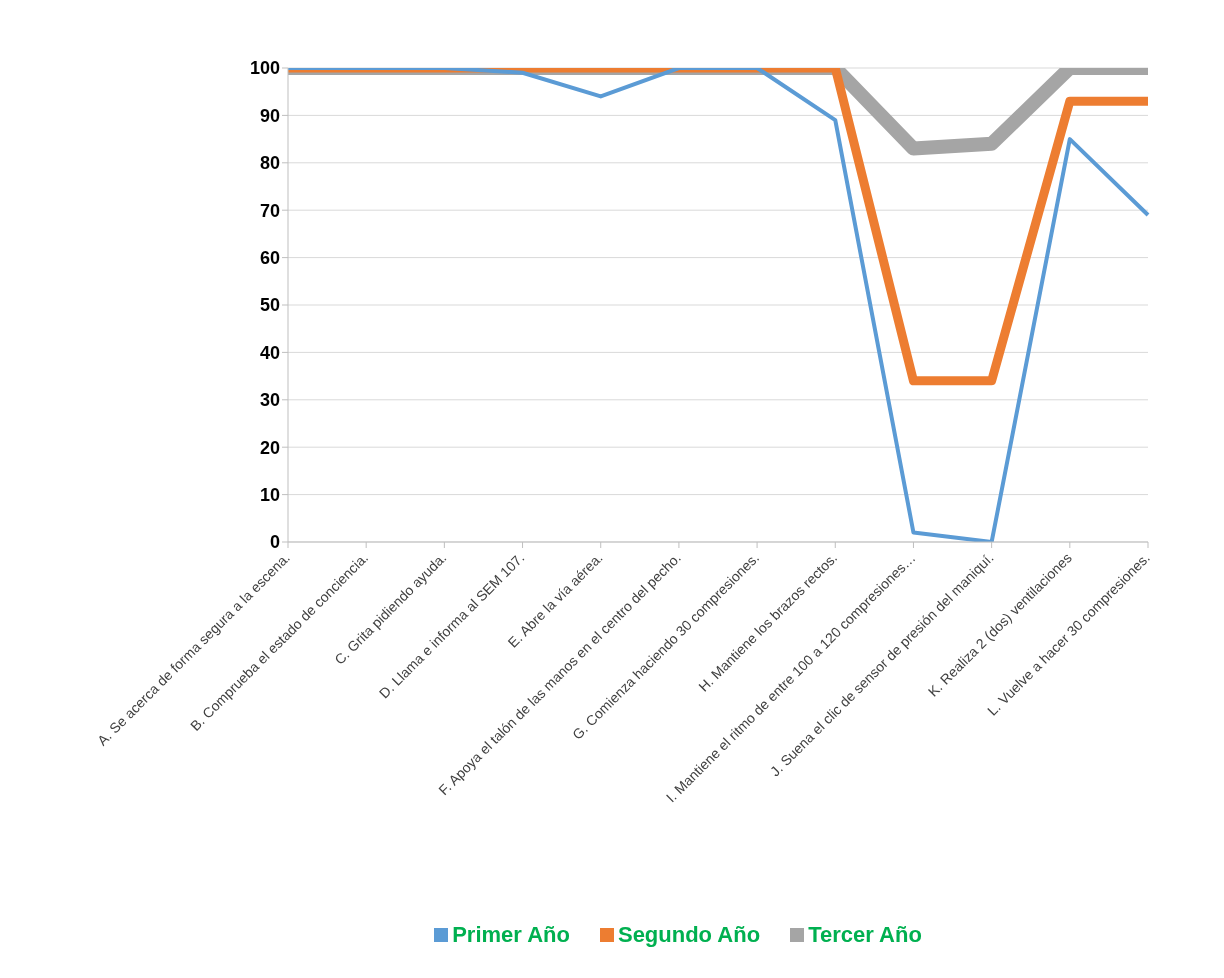 This screenshot has height=978, width=1224. I want to click on legend-label: Tercer Año, so click(865, 934).